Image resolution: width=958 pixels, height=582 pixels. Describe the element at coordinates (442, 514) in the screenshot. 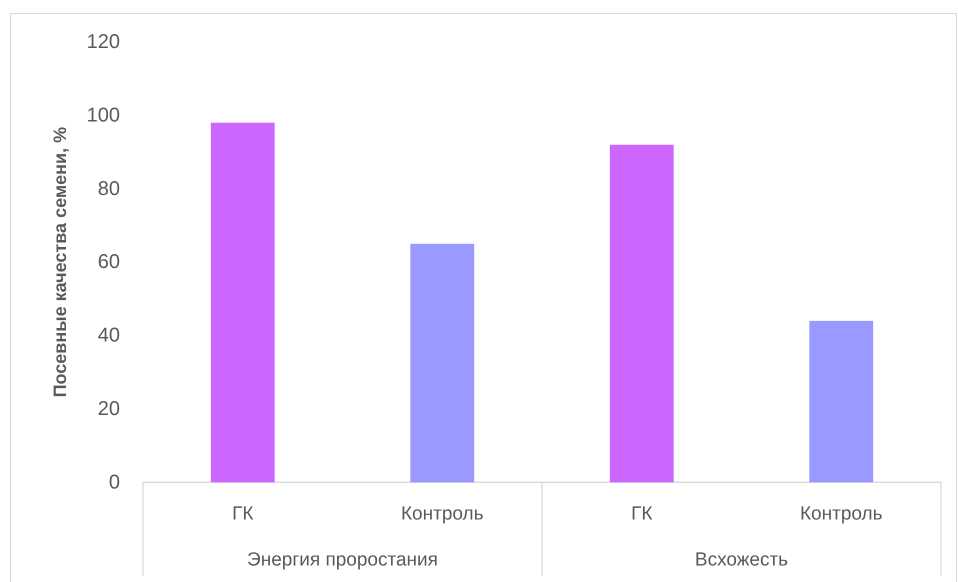

I see `series-label: Контроль` at that location.